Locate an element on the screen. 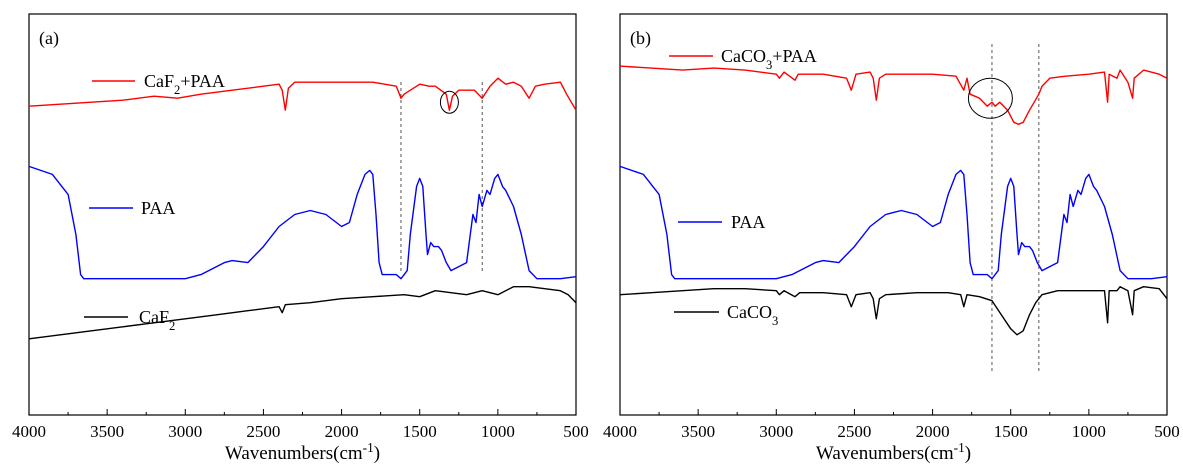  panel-label: (b) is located at coordinates (640, 38).